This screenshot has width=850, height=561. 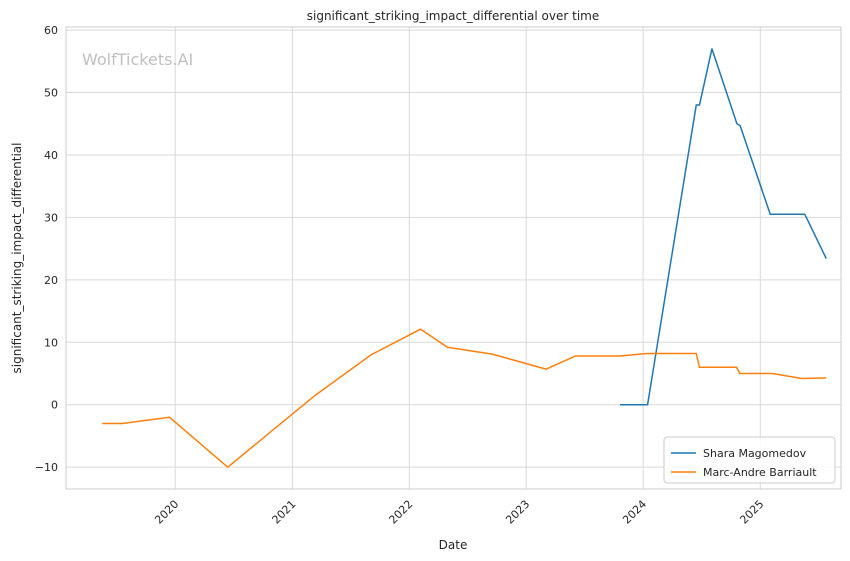 I want to click on y-tick-label-60: 60, so click(x=51, y=30).